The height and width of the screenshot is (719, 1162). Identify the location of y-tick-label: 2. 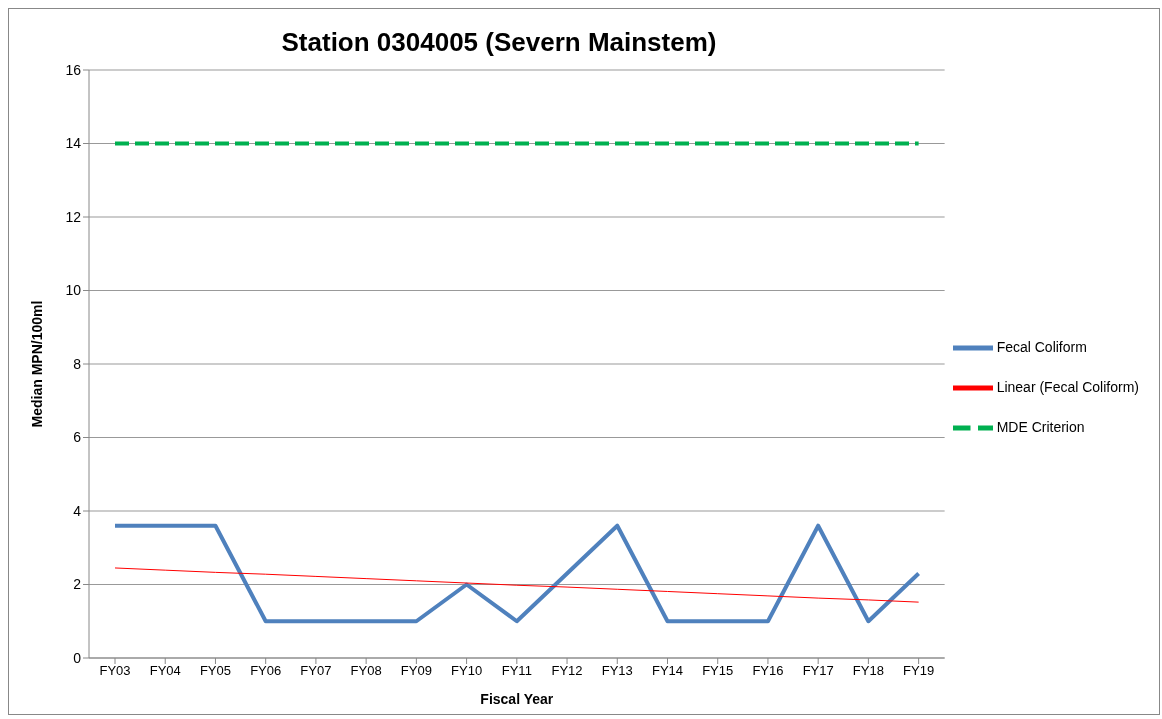
(77, 584).